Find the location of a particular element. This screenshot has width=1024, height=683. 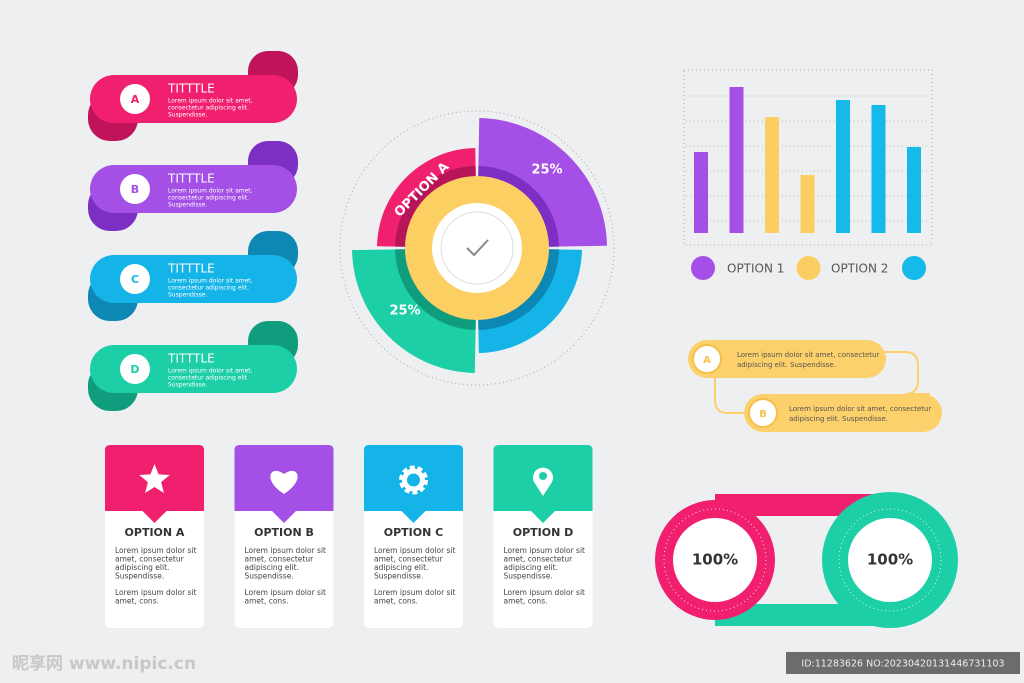

legend-label: OPTION 2 is located at coordinates (859, 269).